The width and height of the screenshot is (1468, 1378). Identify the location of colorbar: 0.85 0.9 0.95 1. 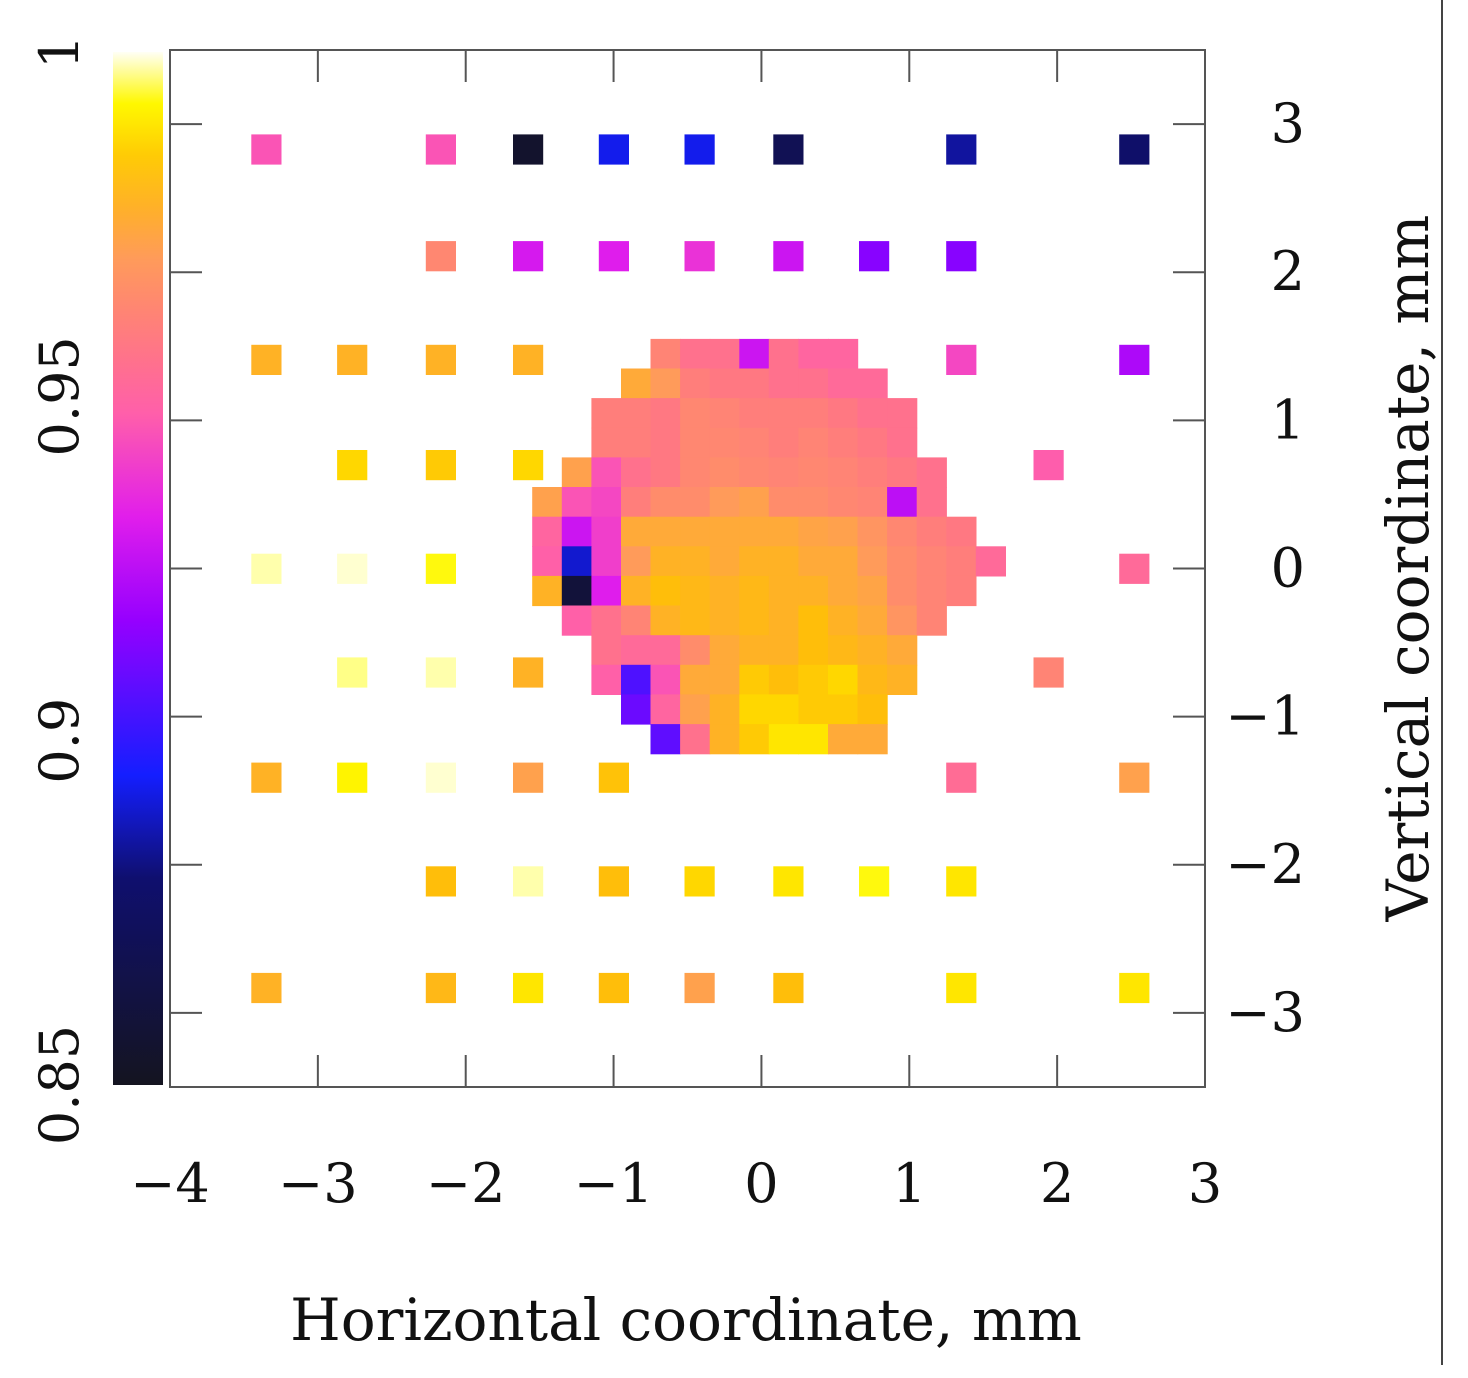
(95, 590).